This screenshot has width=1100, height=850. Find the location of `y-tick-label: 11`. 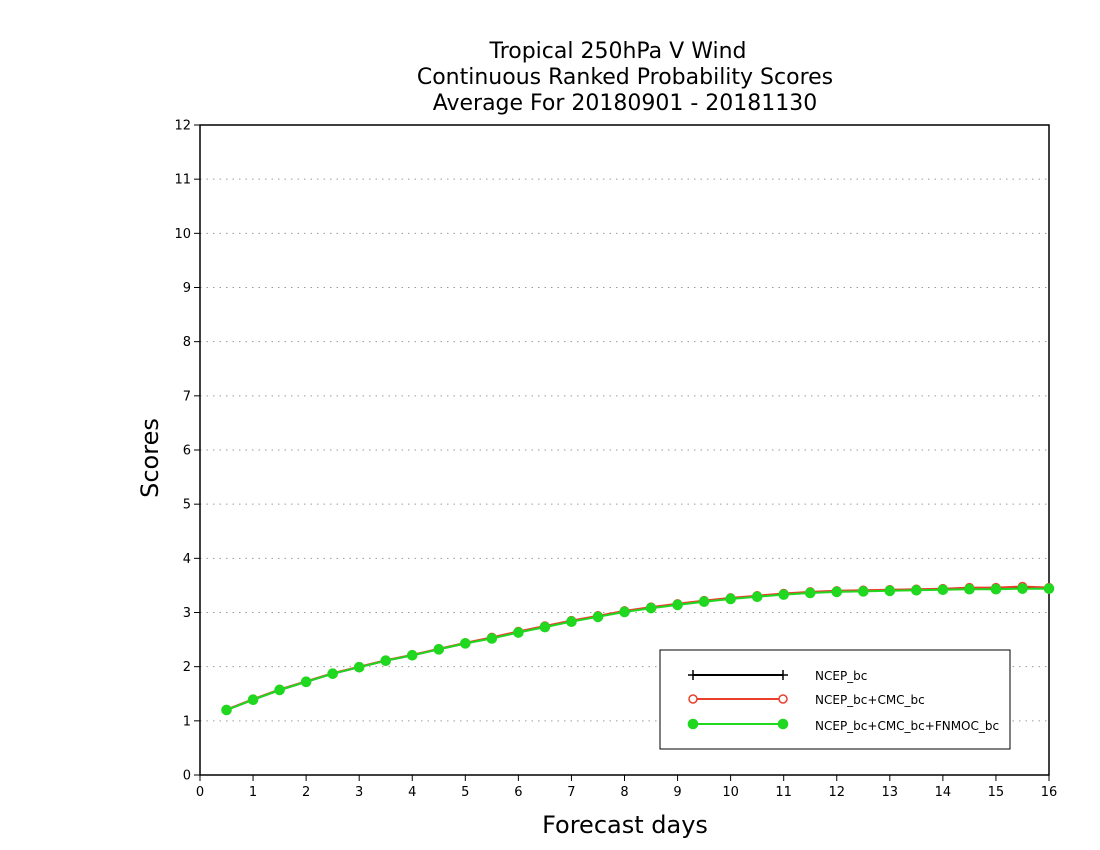

y-tick-label: 11 is located at coordinates (182, 180).